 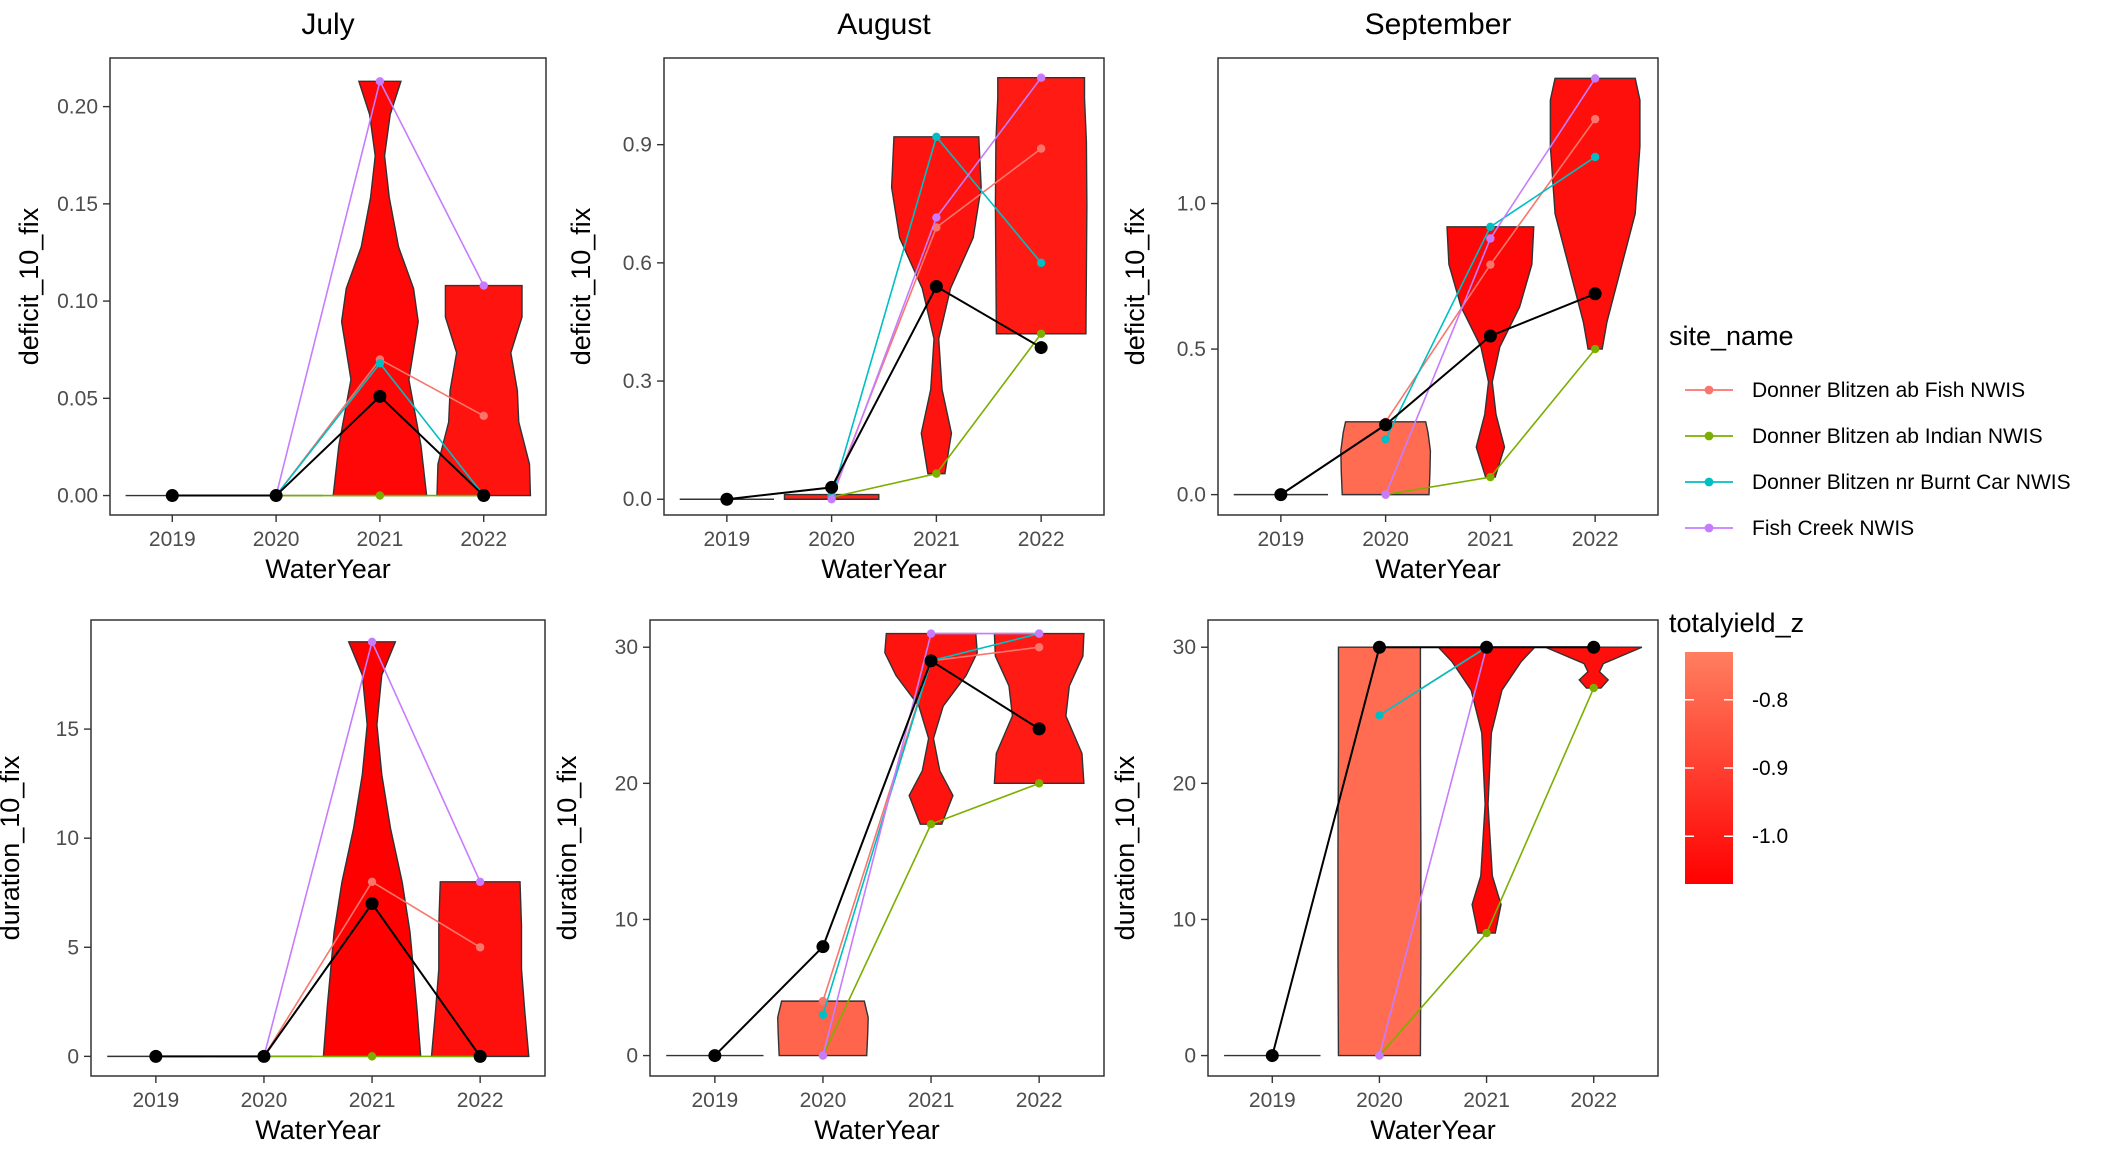 I want to click on y-tick-label: 0.9, so click(x=637, y=145).